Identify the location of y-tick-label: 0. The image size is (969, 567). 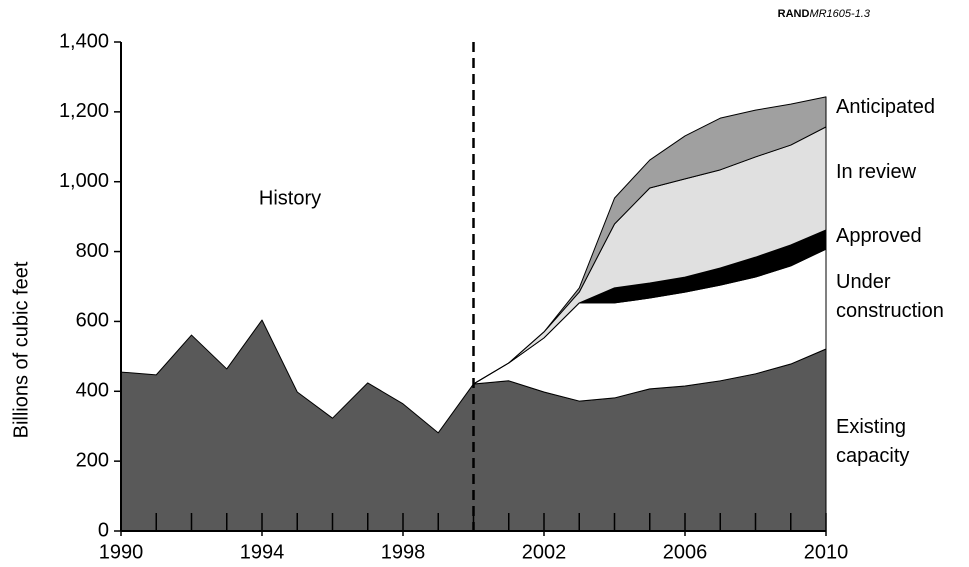
(103, 530).